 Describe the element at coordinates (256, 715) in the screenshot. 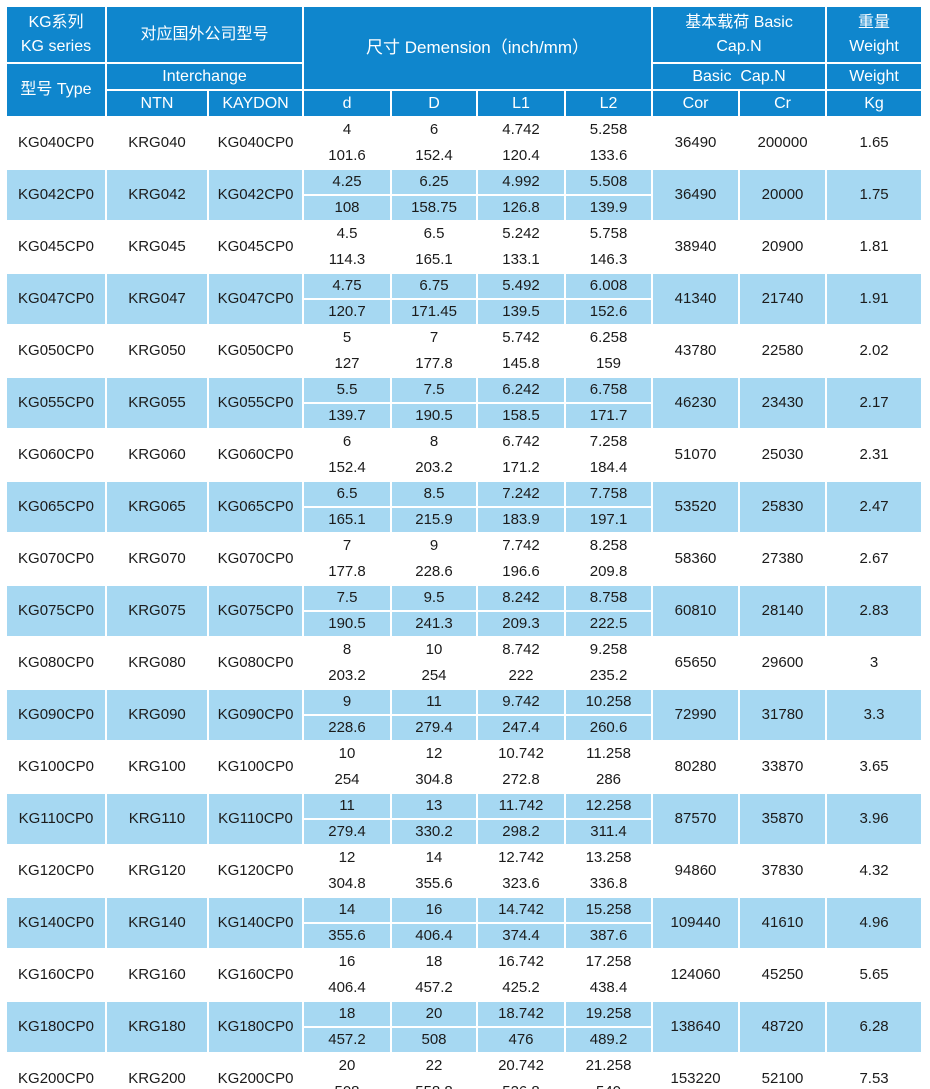

I see `kaydon-cell: KG090CP0` at that location.